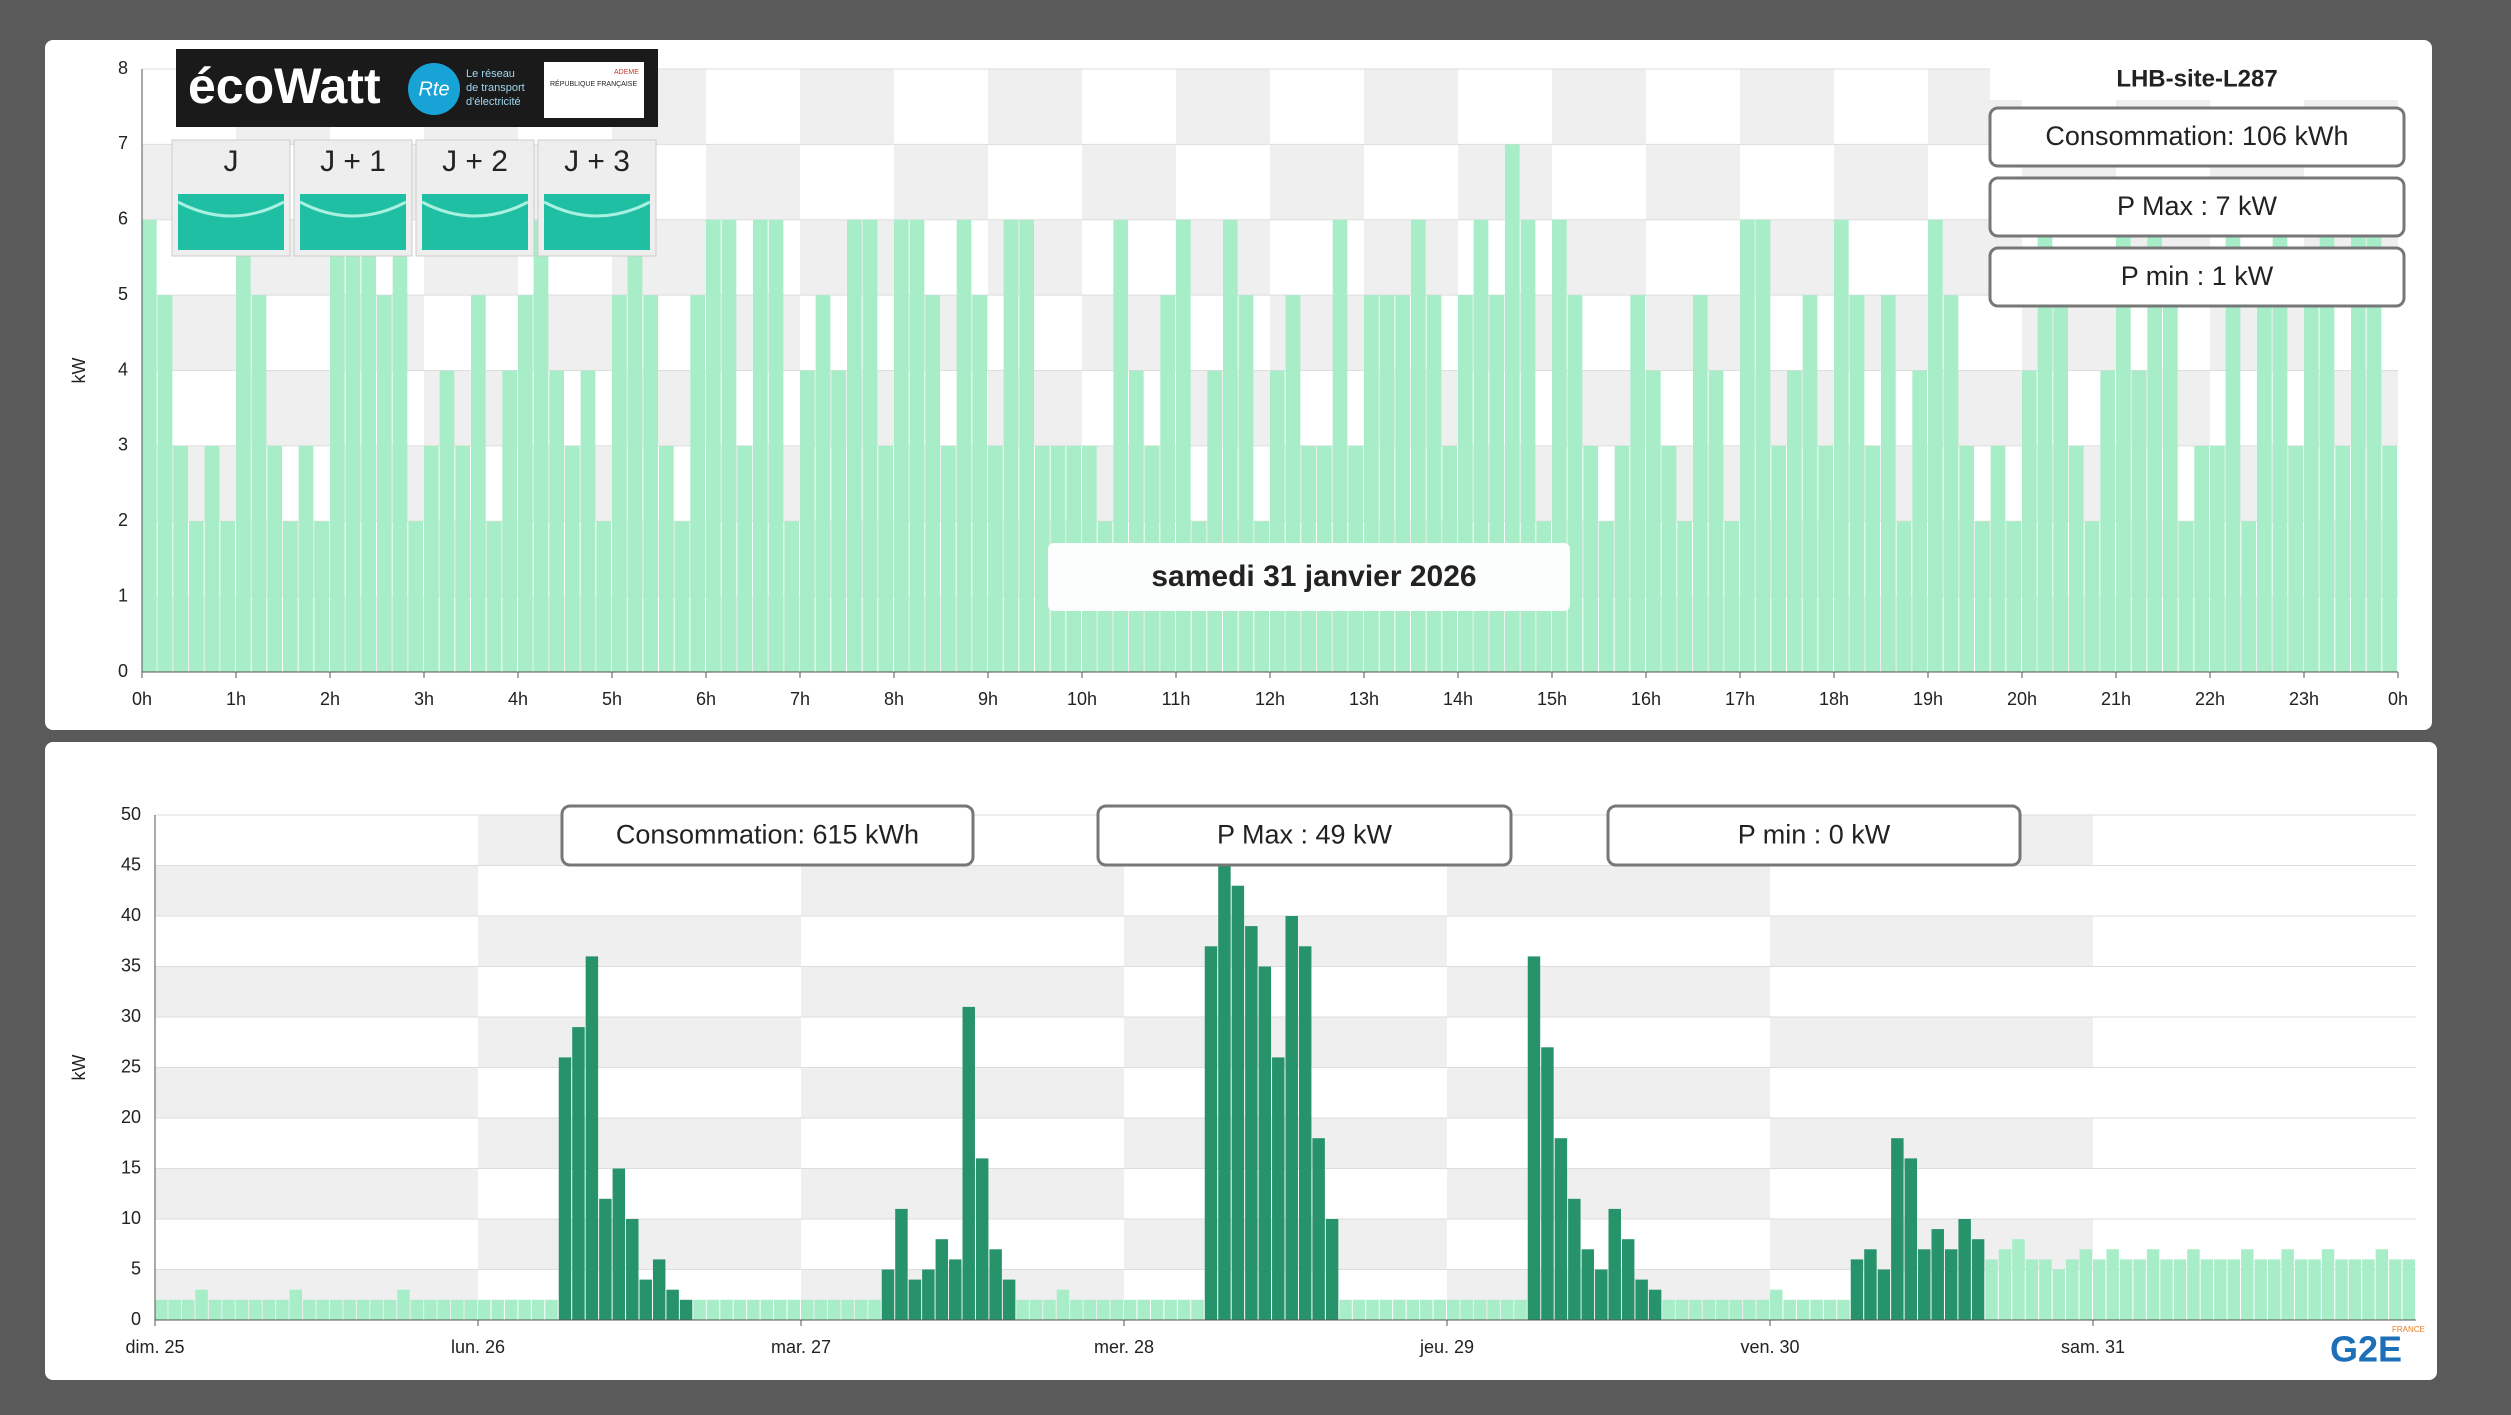 This screenshot has height=1415, width=2511. I want to click on y-tick-label: 2, so click(123, 520).